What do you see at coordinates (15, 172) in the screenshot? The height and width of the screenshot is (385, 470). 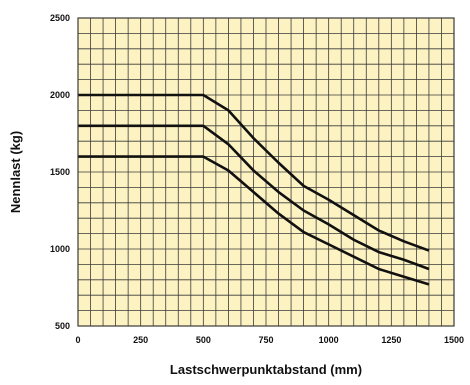 I see `y-axis-title: Nennlast (kg)` at bounding box center [15, 172].